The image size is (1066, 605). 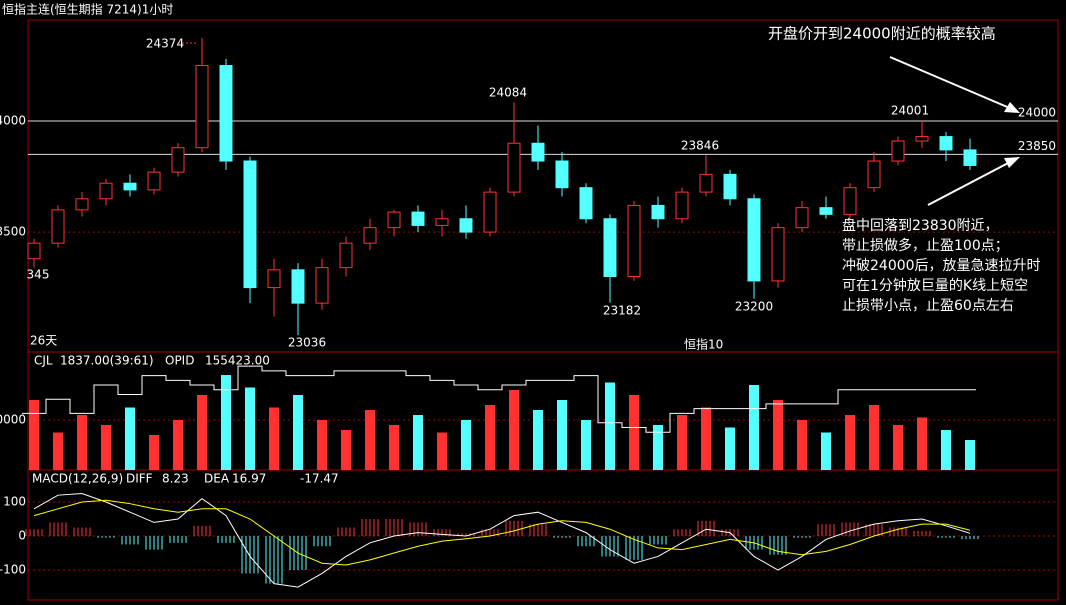 I want to click on note: 恒指10, so click(x=703, y=344).